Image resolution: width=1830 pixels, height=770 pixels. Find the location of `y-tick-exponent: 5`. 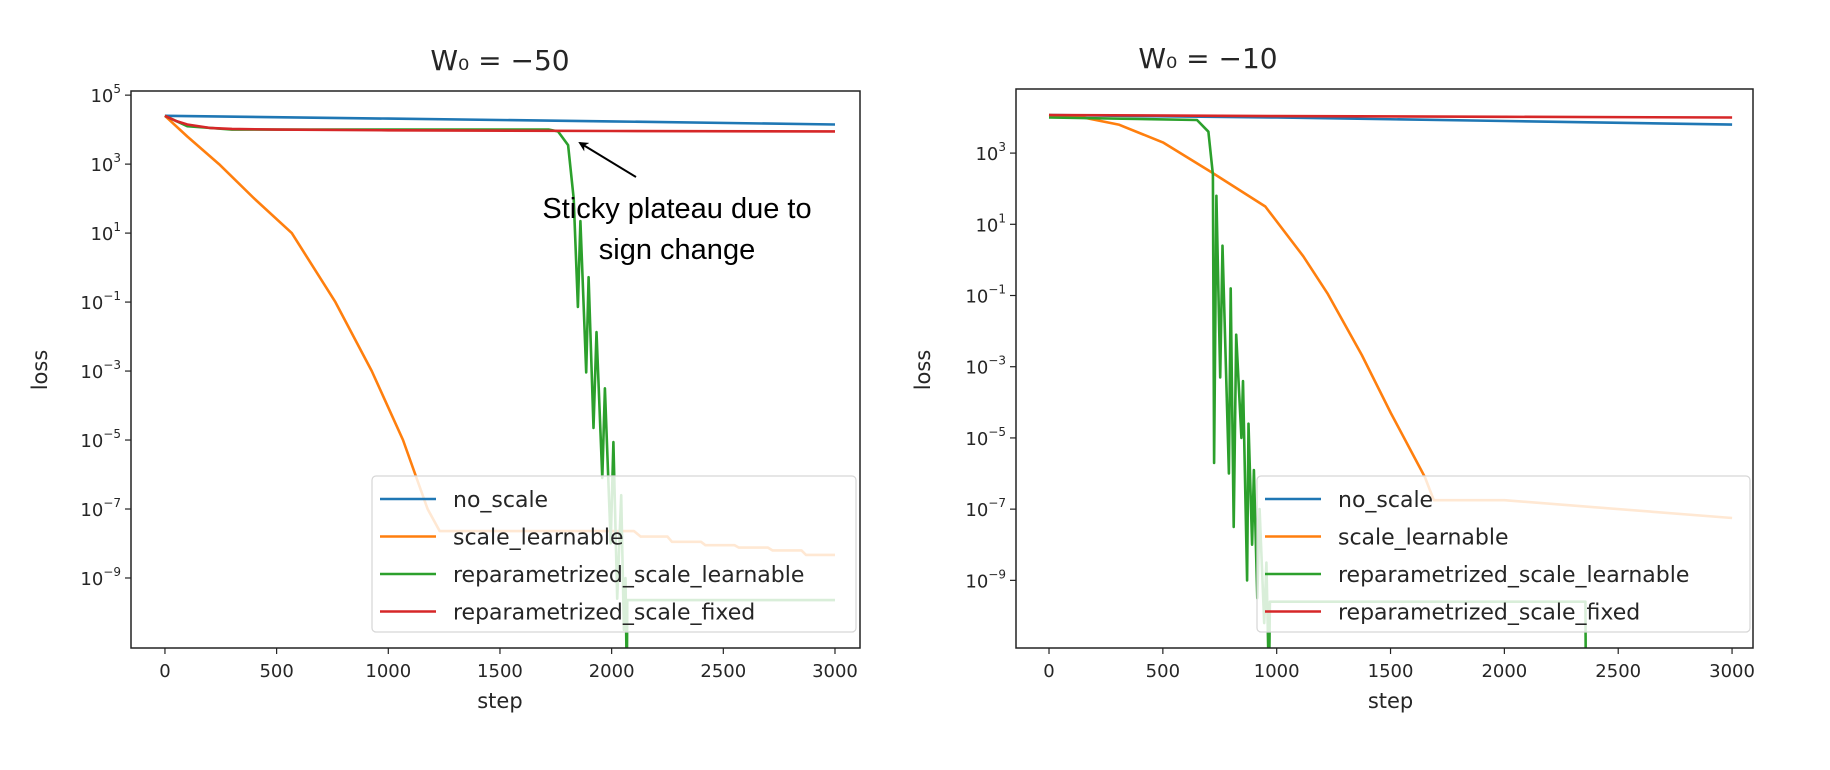

y-tick-exponent: 5 is located at coordinates (117, 89).